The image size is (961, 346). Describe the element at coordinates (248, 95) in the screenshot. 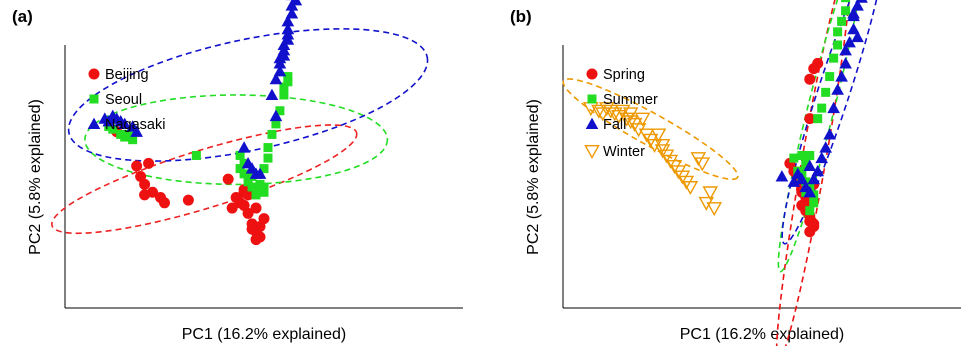

I see `panel-a-ellipse-nagasaki` at that location.